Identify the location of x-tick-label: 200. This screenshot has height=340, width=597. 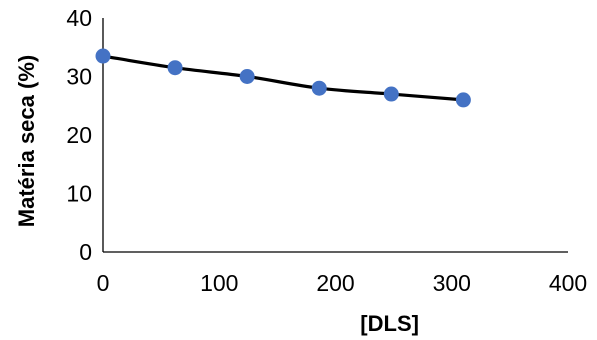
(335, 283).